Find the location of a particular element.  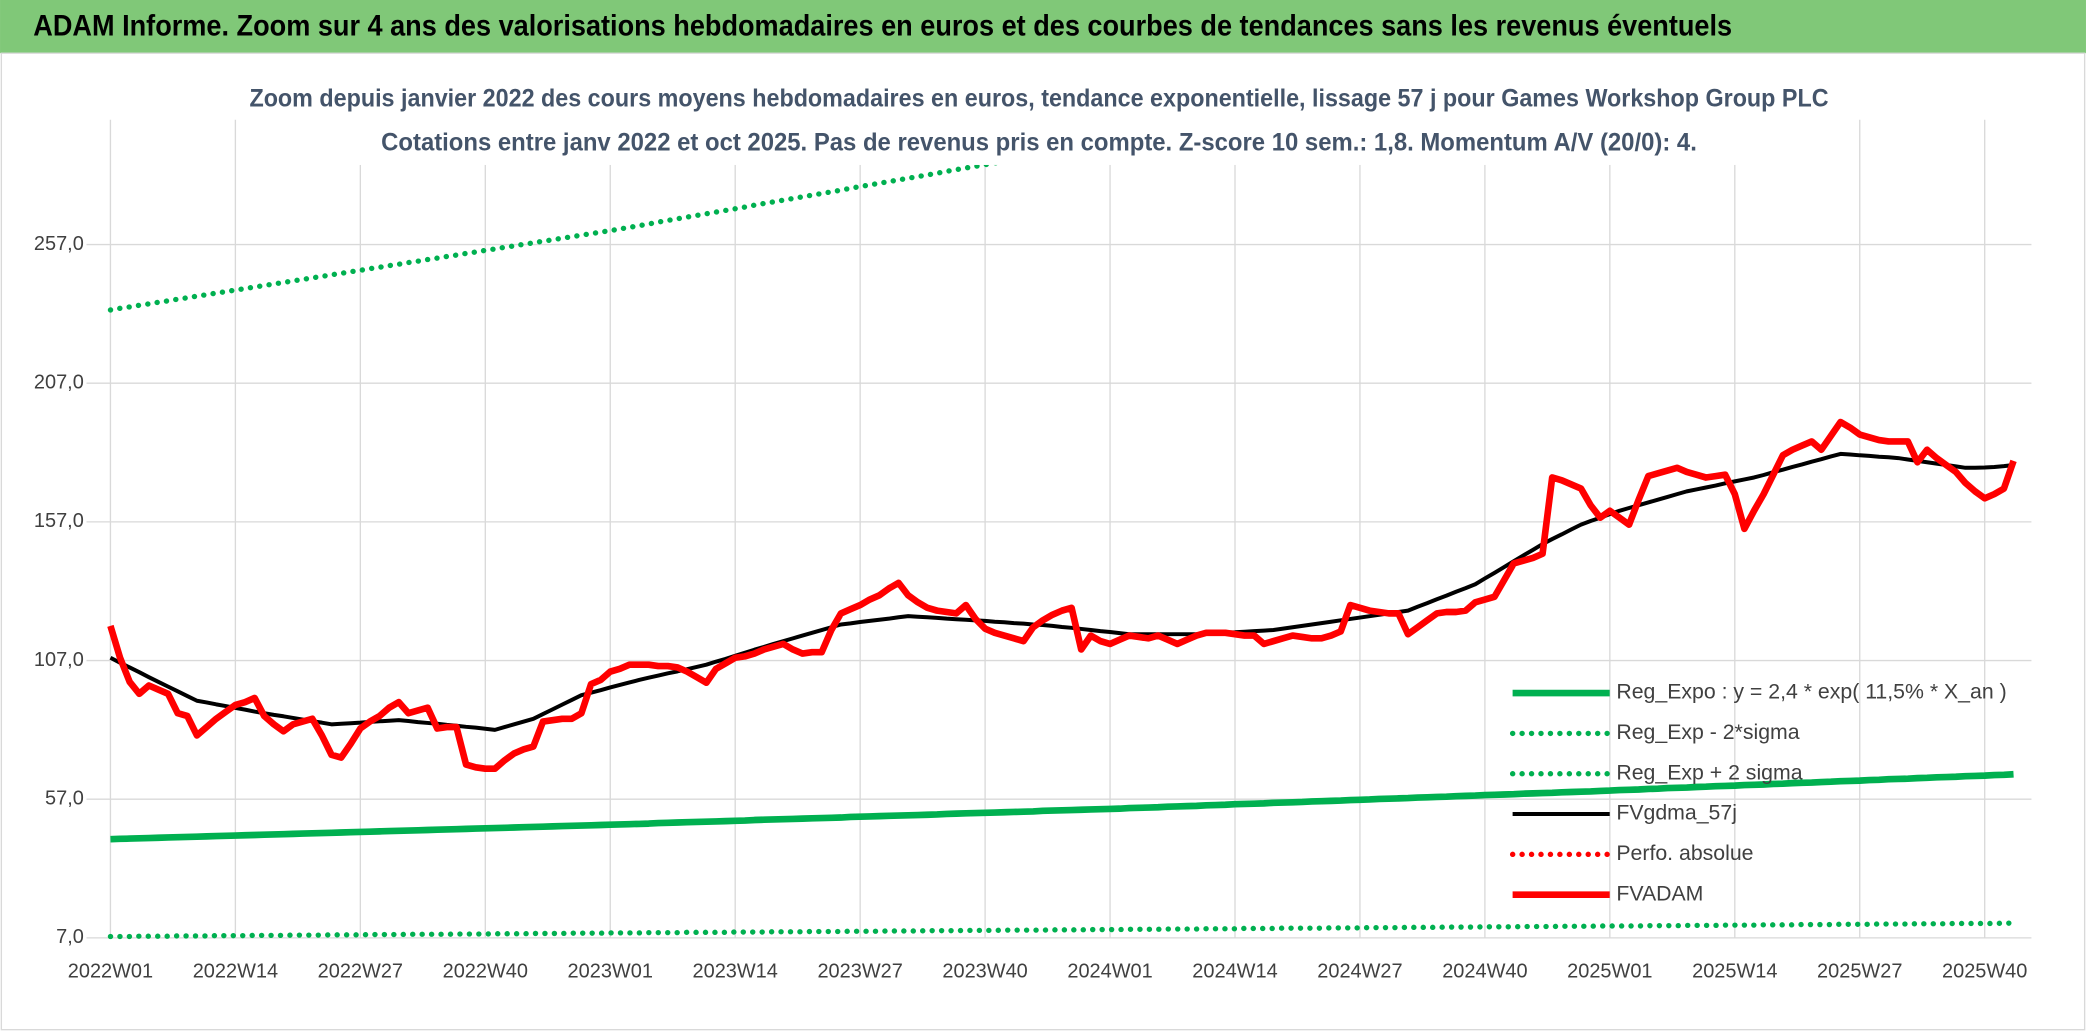

x-tick-label: 2022W01 is located at coordinates (110, 972).